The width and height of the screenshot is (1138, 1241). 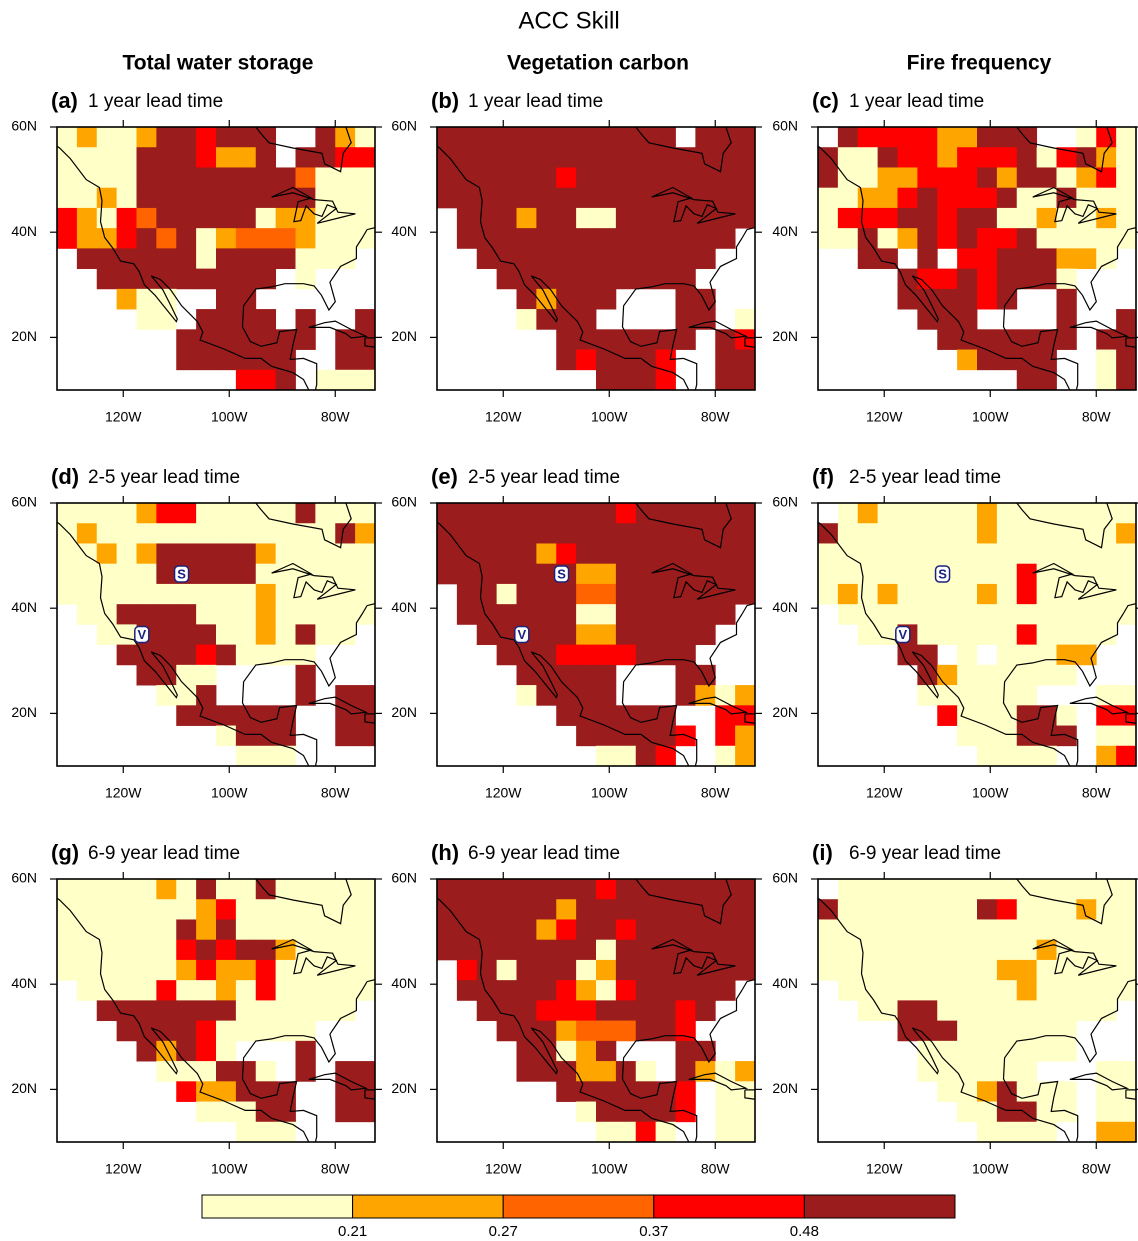 What do you see at coordinates (785, 336) in the screenshot?
I see `y-tick-label: 20N` at bounding box center [785, 336].